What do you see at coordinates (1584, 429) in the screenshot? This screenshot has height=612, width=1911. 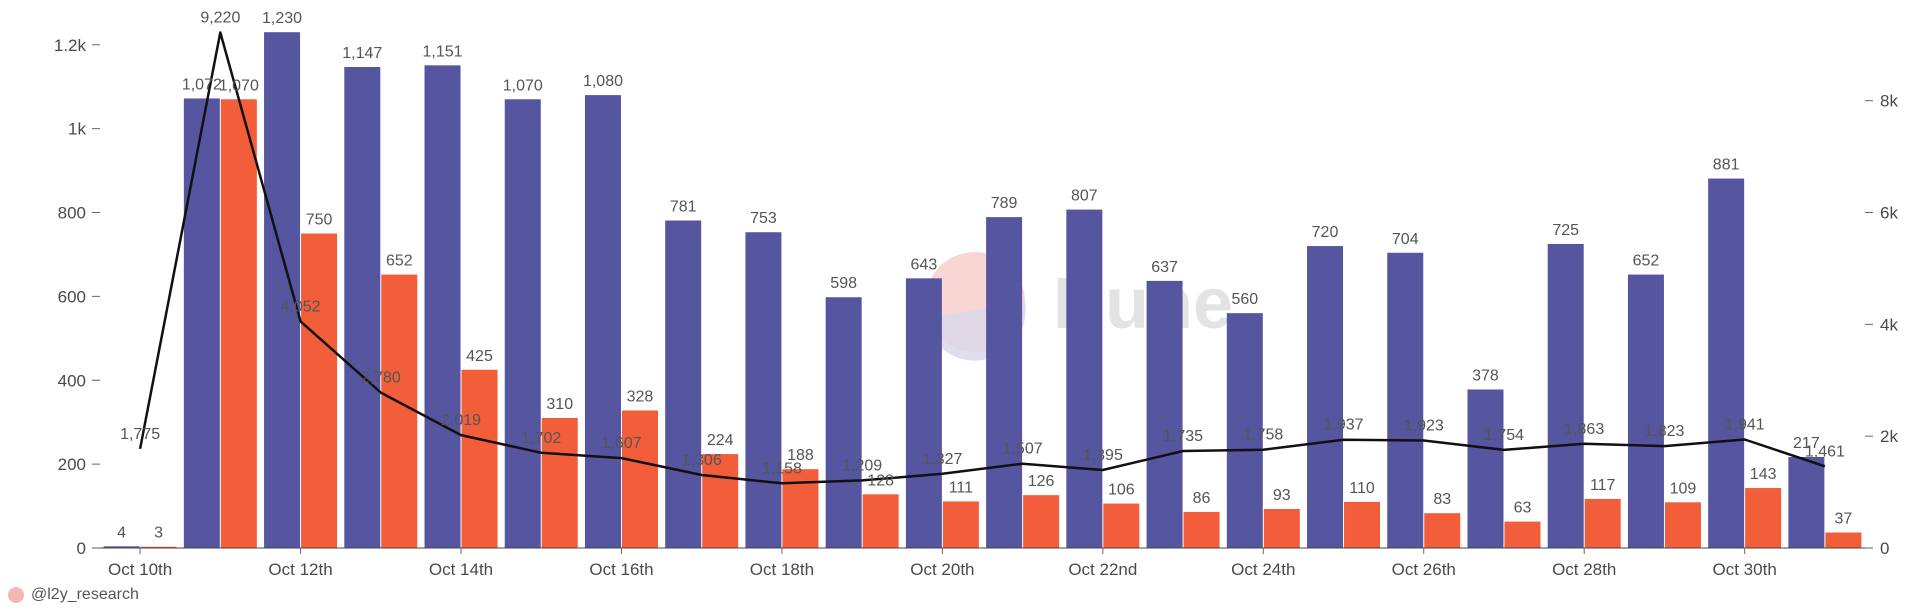 I see `data-label-line: 1,863` at bounding box center [1584, 429].